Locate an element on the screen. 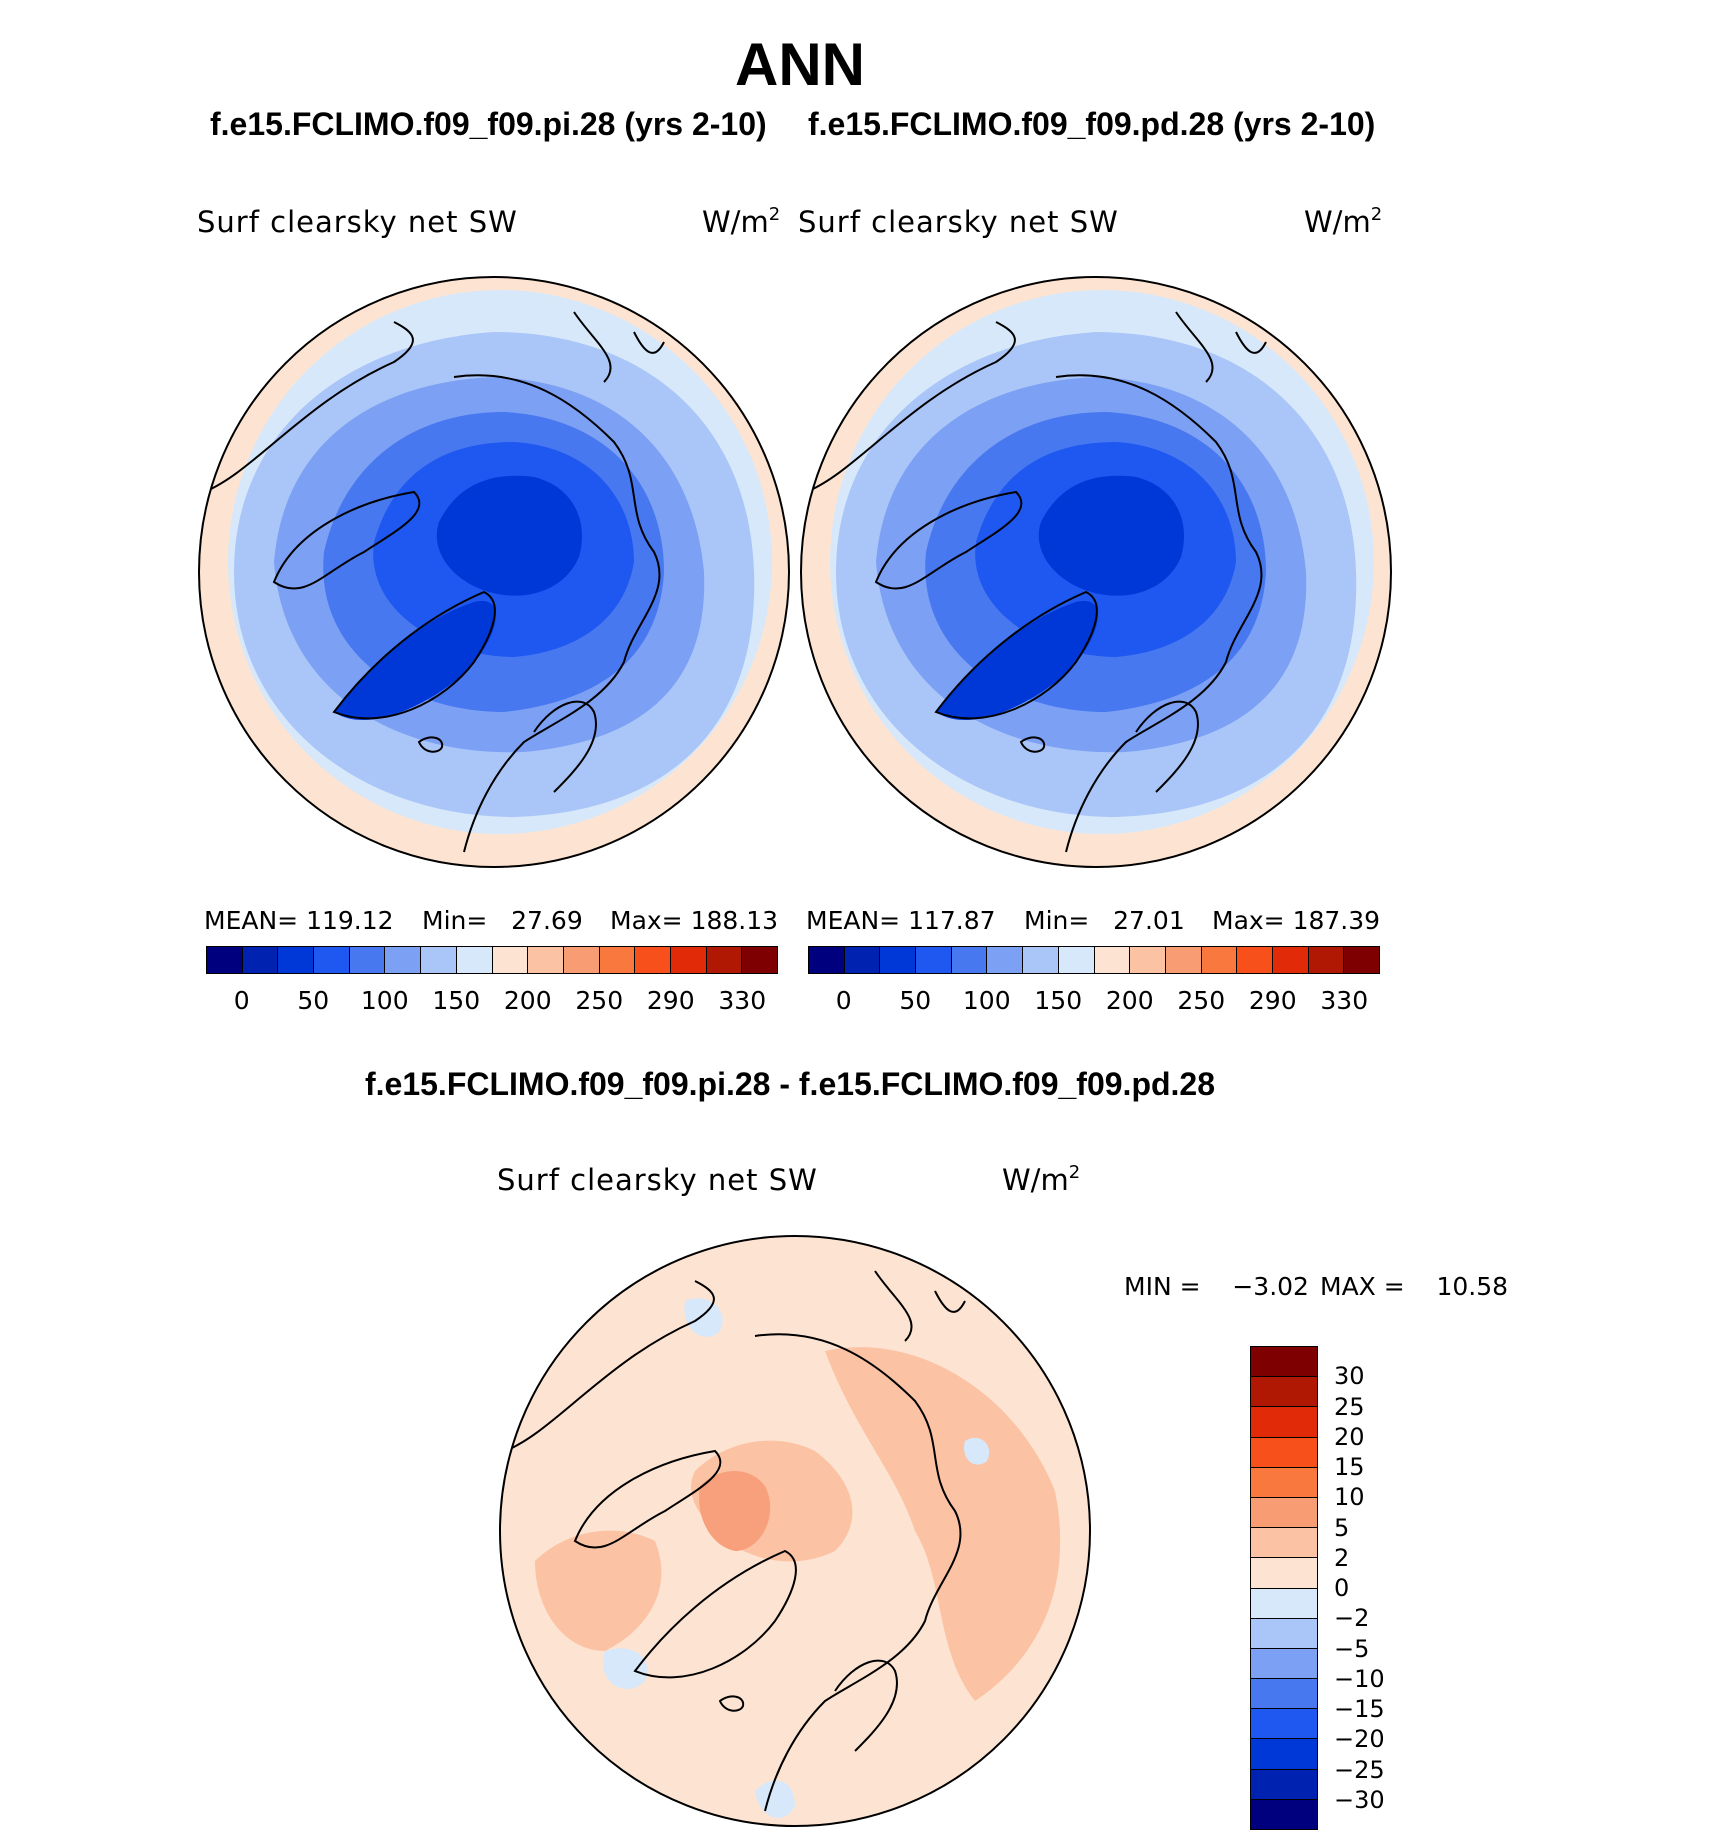  colorbar-tick-label: 150 is located at coordinates (456, 1000).